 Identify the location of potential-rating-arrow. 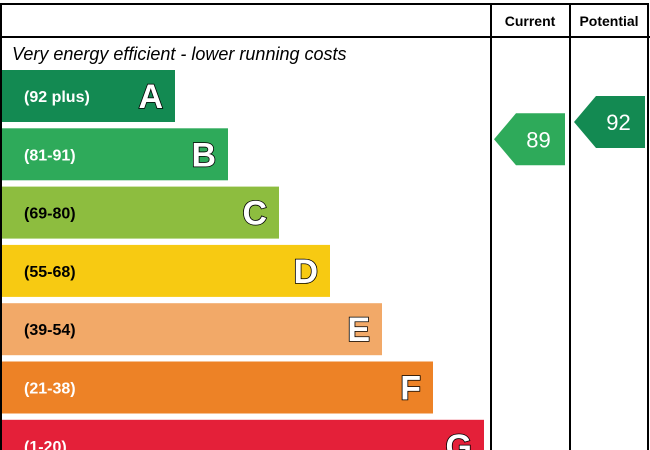
(609, 122).